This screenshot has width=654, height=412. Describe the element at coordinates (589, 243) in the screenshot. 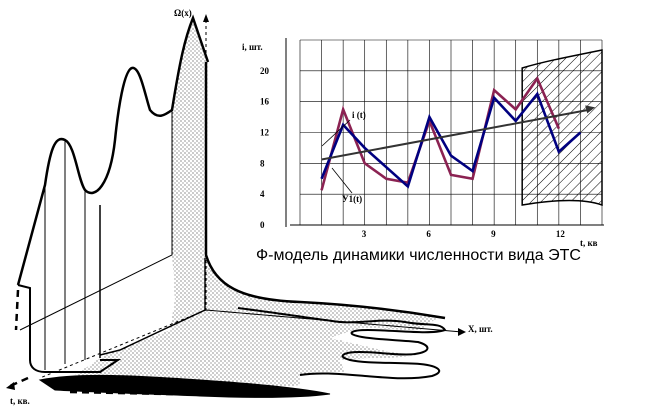

I see `x-axis-label-inset: t, кв` at that location.